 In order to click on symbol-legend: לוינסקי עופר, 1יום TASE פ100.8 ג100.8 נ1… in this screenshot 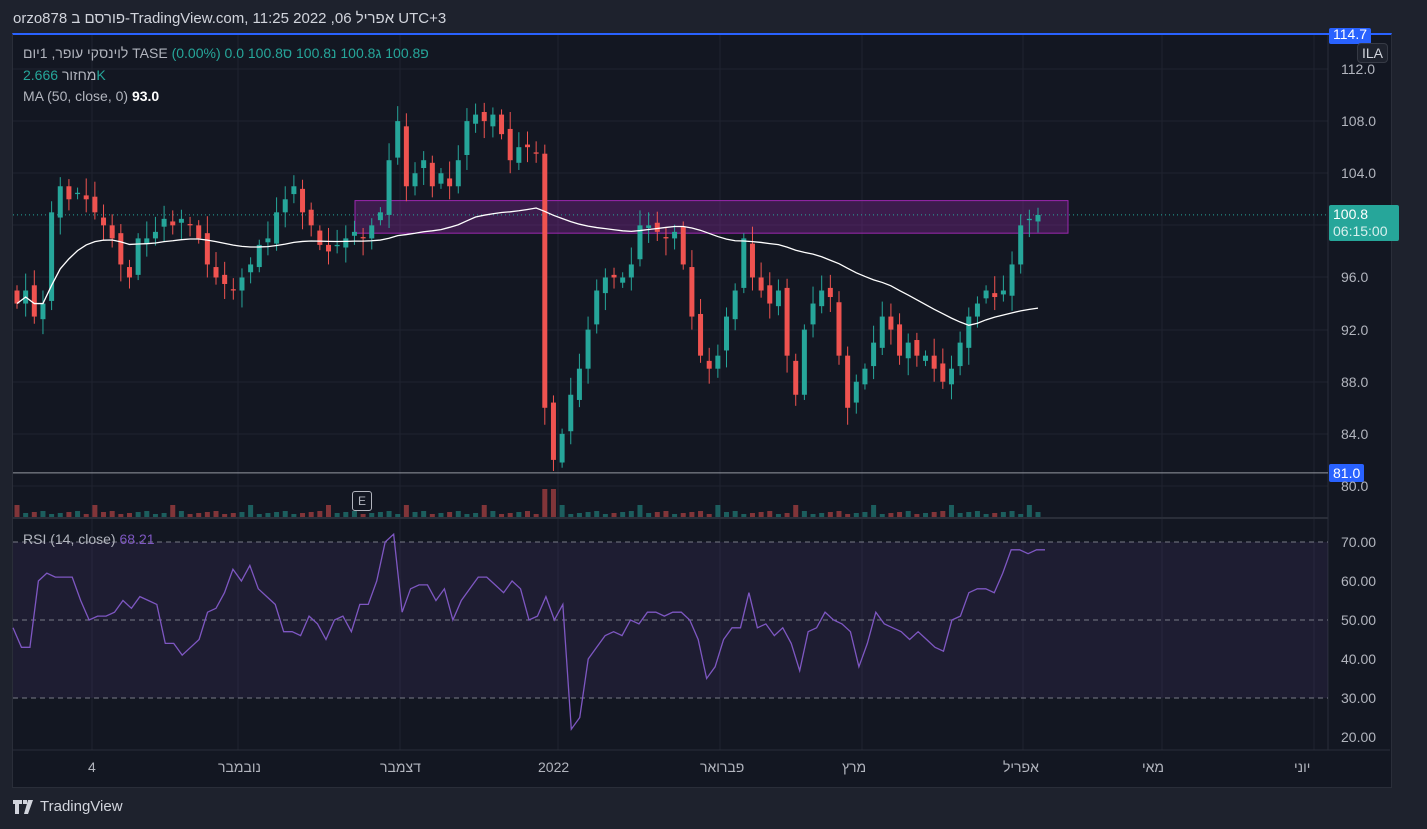, I will do `click(226, 53)`.